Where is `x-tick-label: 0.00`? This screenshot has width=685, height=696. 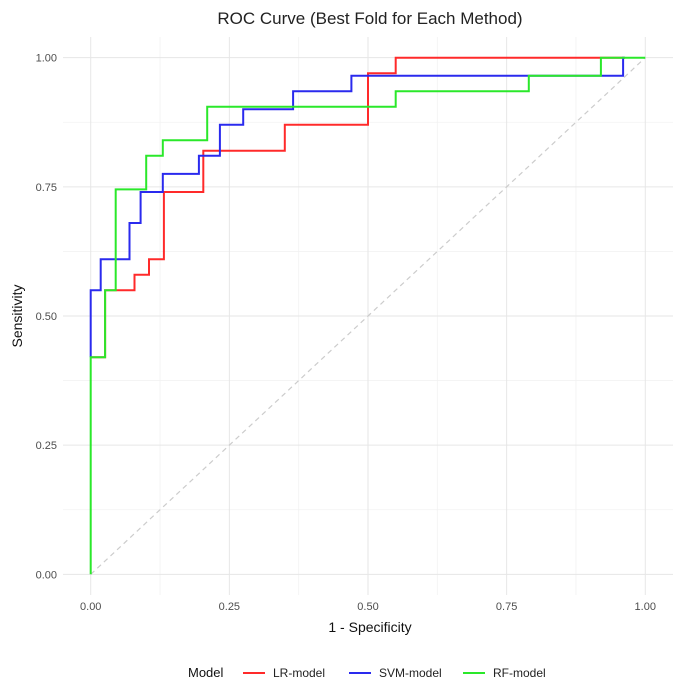
x-tick-label: 0.00 is located at coordinates (90, 607).